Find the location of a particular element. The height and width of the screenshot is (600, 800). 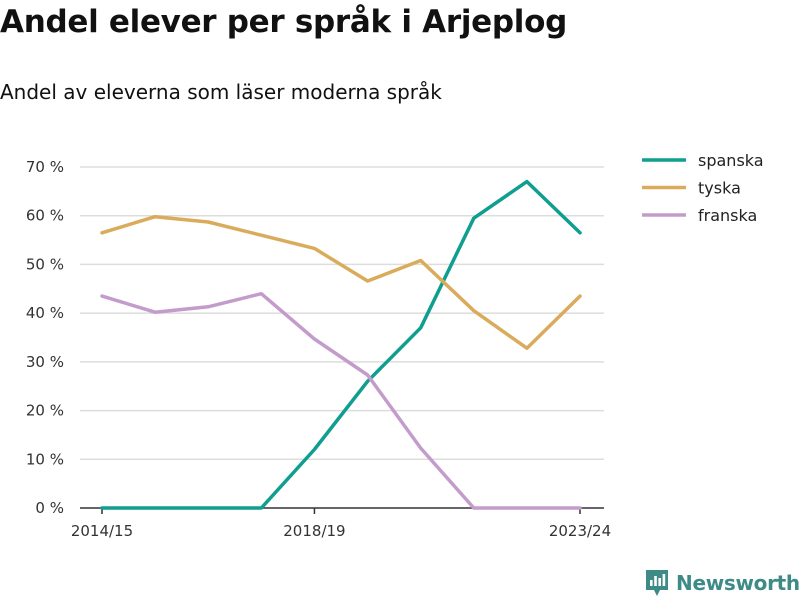

y-tick-label: 50 % is located at coordinates (45, 264).